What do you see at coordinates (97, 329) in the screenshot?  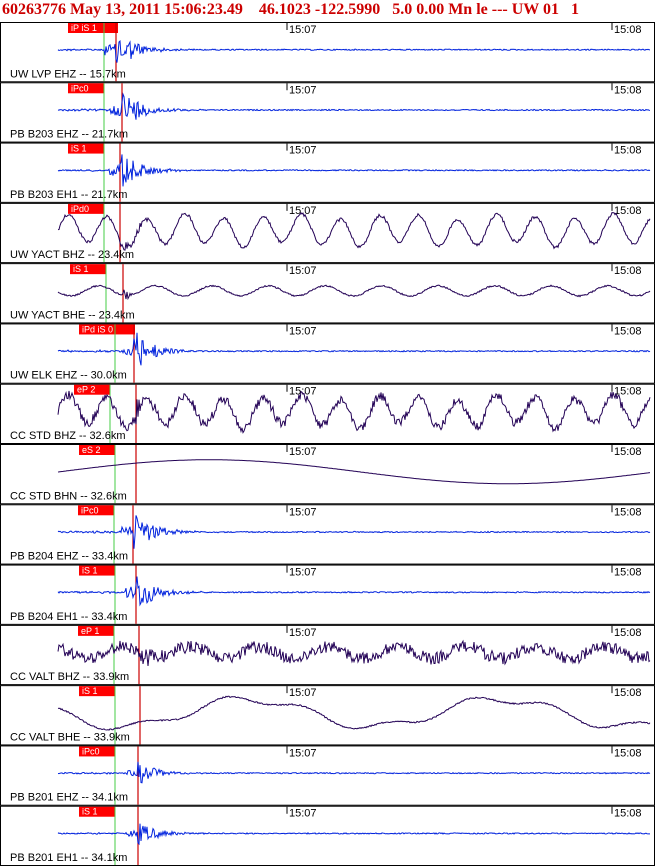 I see `pick-label: iPd iS 0` at bounding box center [97, 329].